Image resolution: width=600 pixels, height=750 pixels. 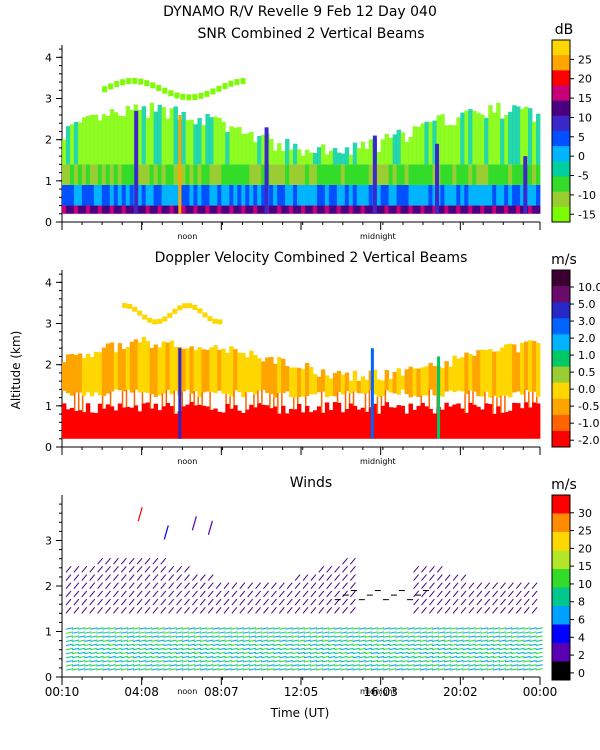 What do you see at coordinates (310, 34) in the screenshot?
I see `panel-title: SNR Combined 2 Vertical Beams` at bounding box center [310, 34].